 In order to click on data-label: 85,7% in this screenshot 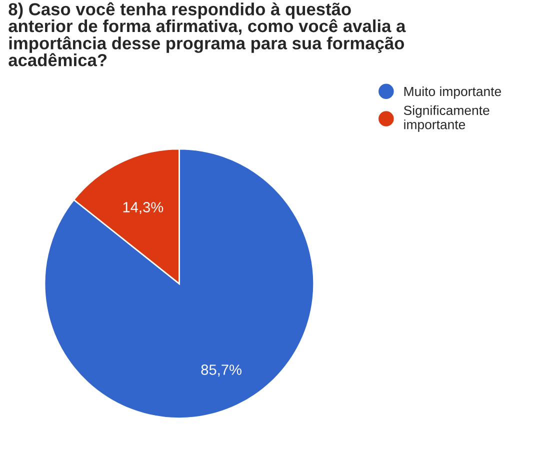, I will do `click(221, 370)`.